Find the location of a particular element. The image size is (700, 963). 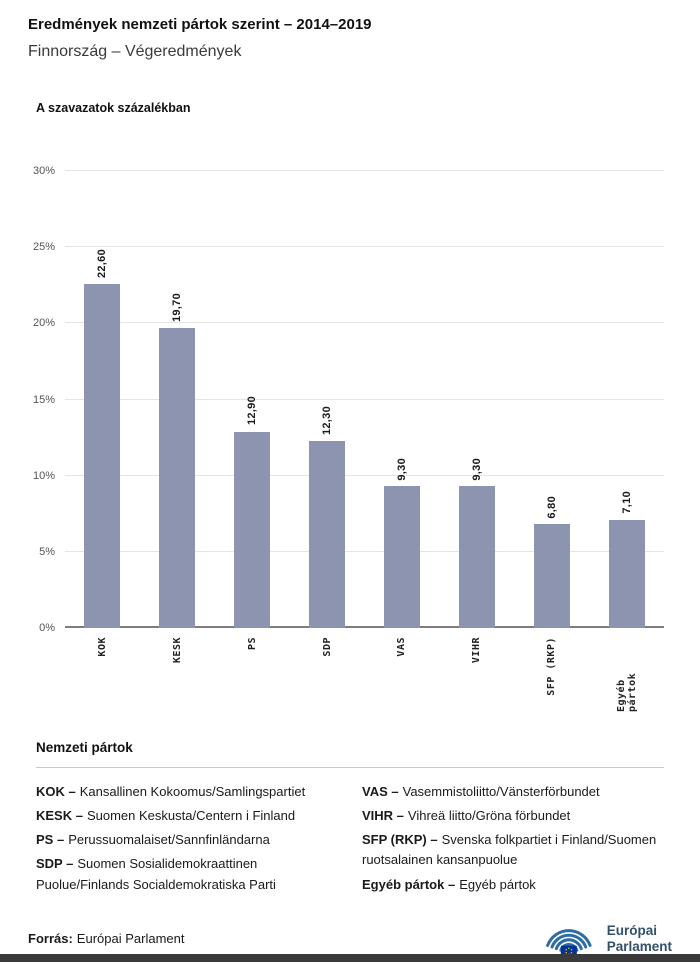

bar-value-label: 12,30 is located at coordinates (327, 420).